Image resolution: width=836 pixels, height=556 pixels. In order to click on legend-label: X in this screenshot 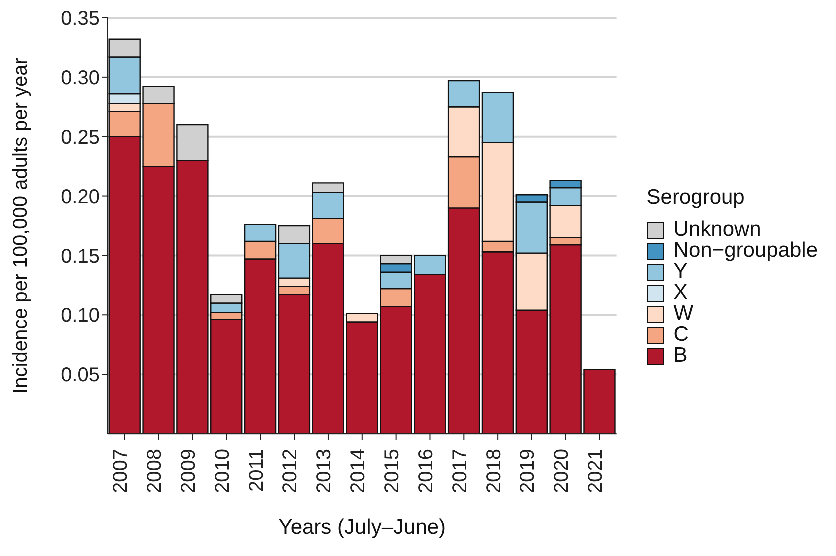, I will do `click(681, 293)`.